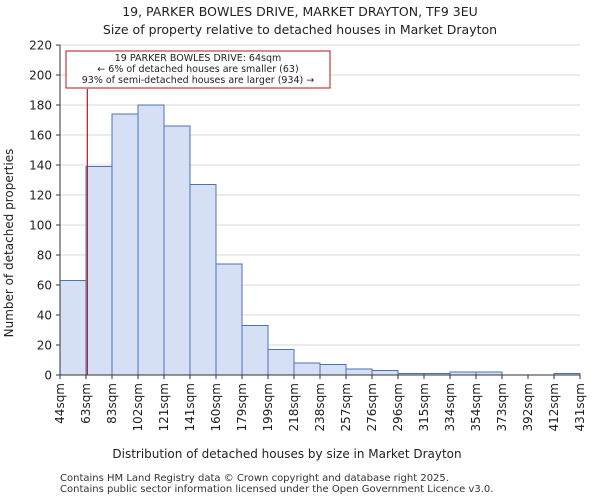 This screenshot has width=600, height=500. Describe the element at coordinates (9, 243) in the screenshot. I see `y-axis-label: Number of detached properties` at that location.